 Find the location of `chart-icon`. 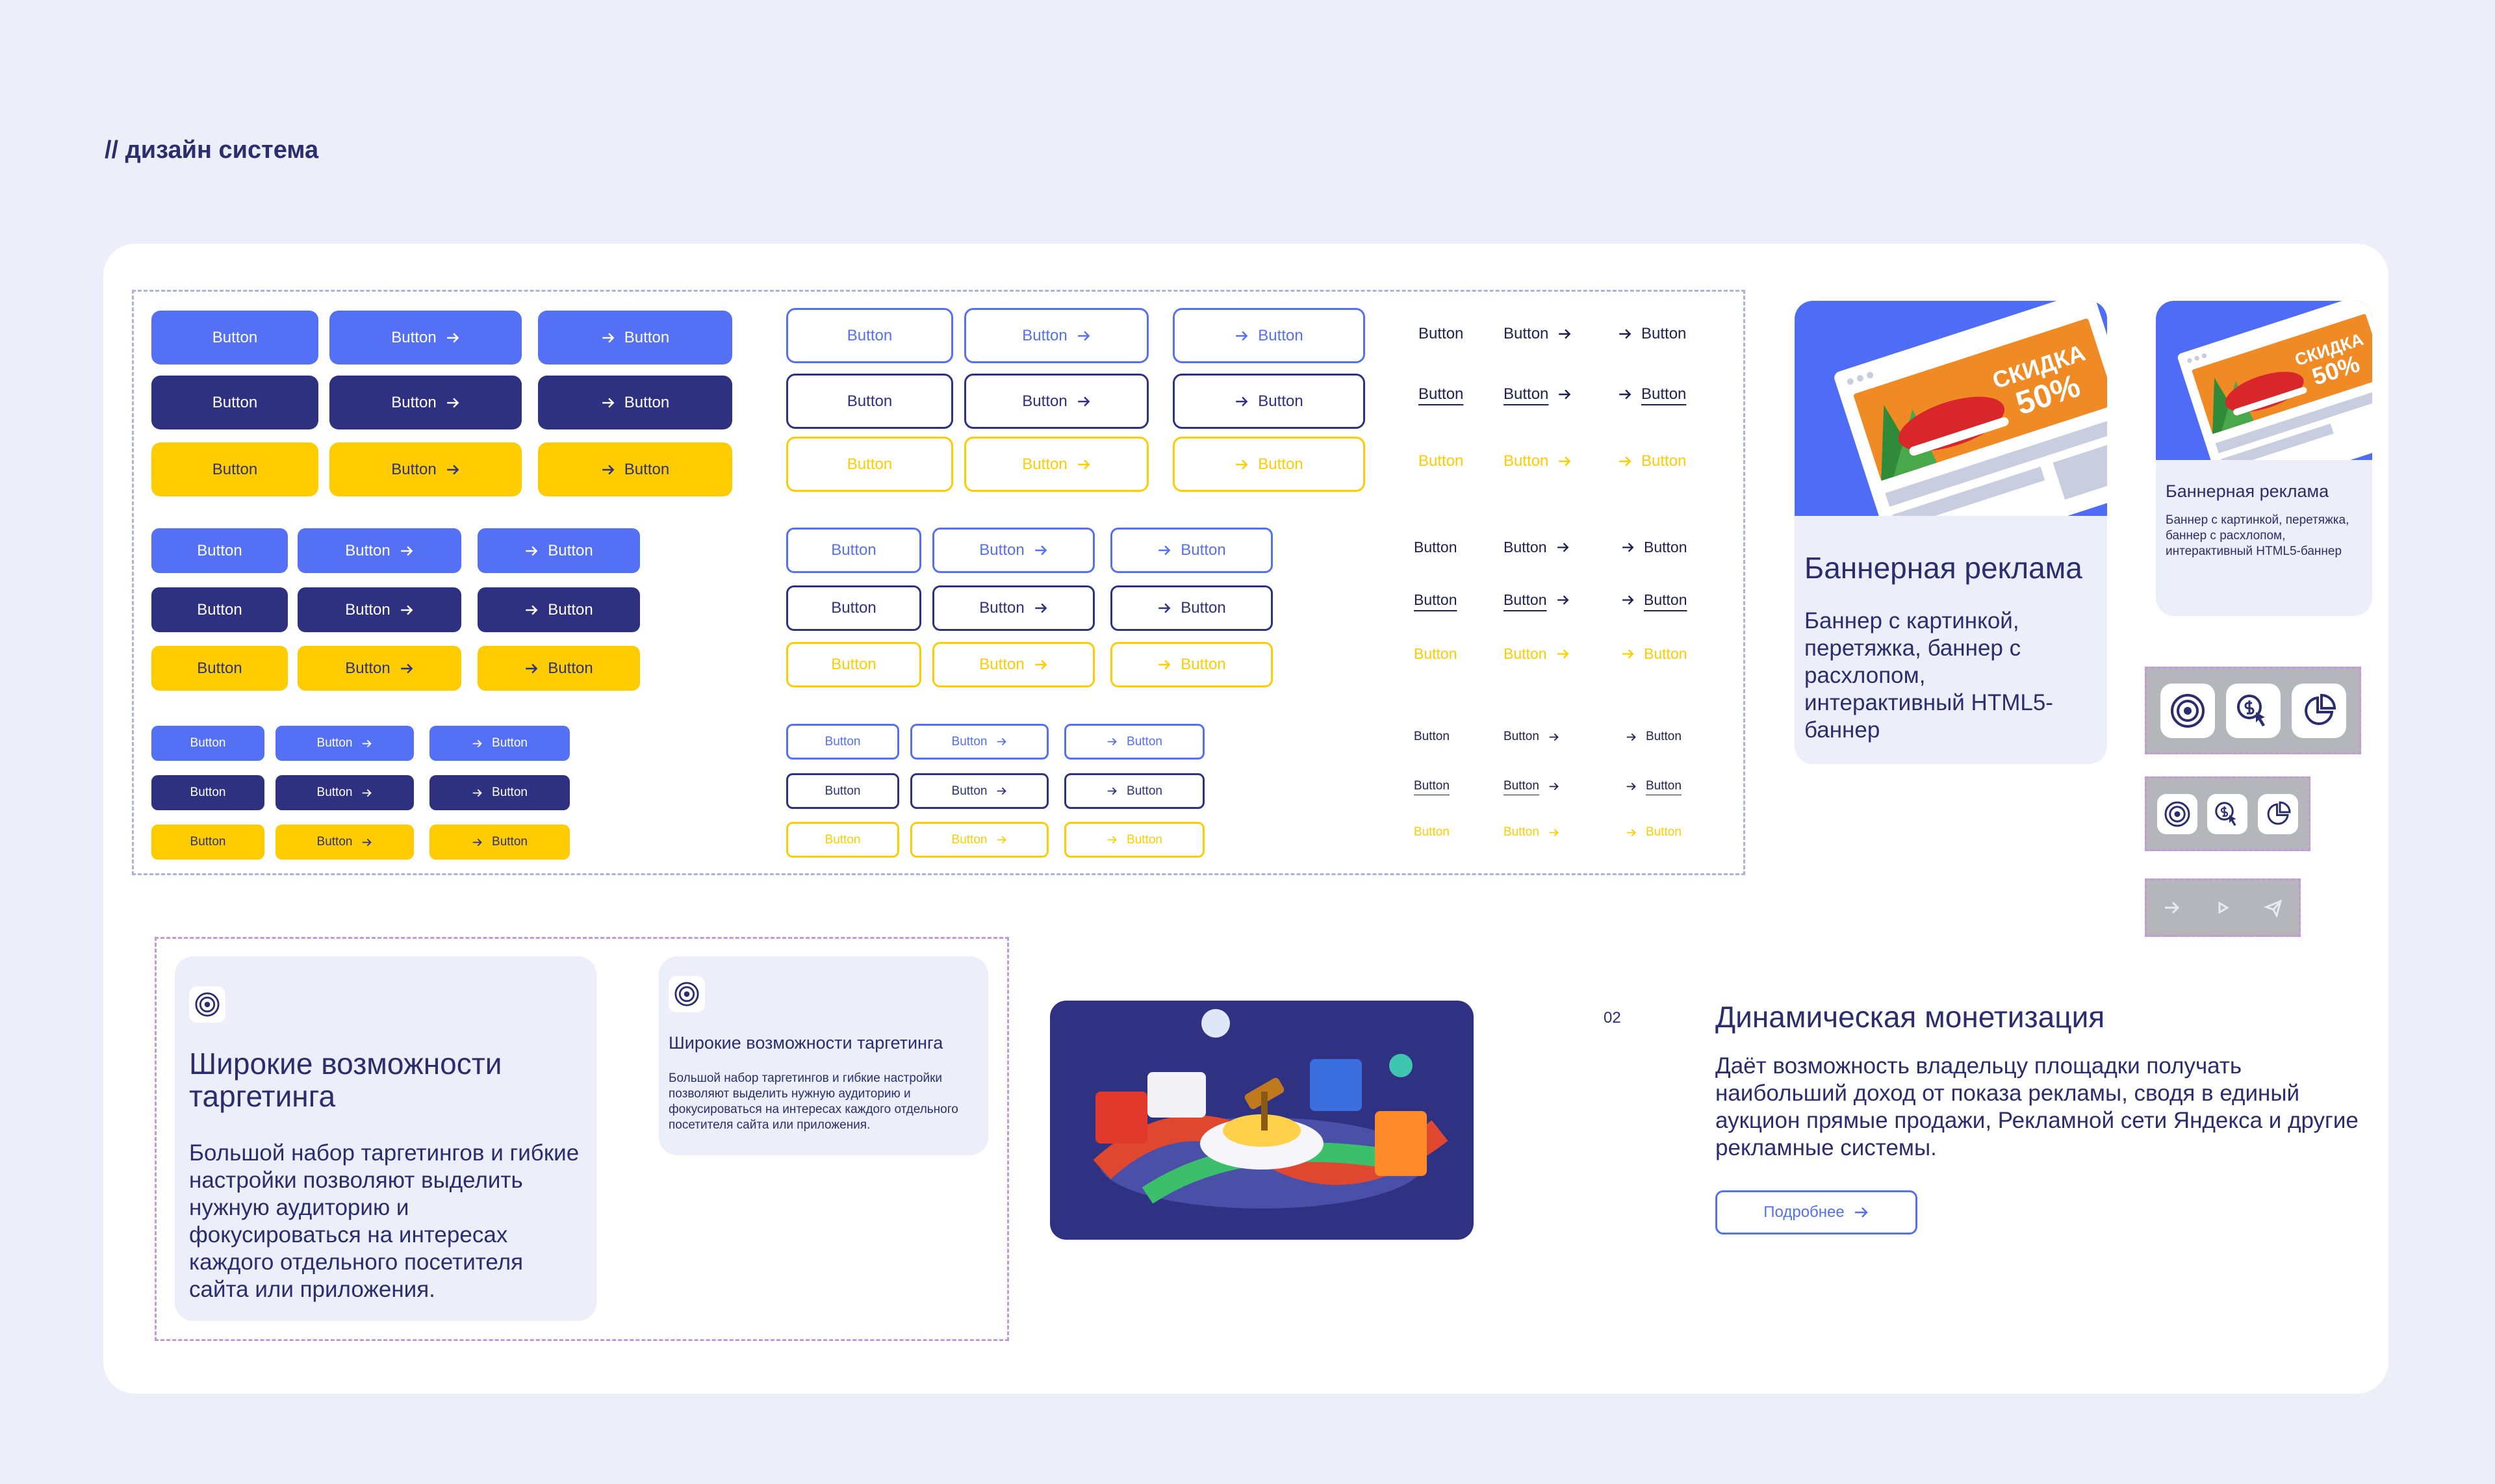

chart-icon is located at coordinates (2278, 814).